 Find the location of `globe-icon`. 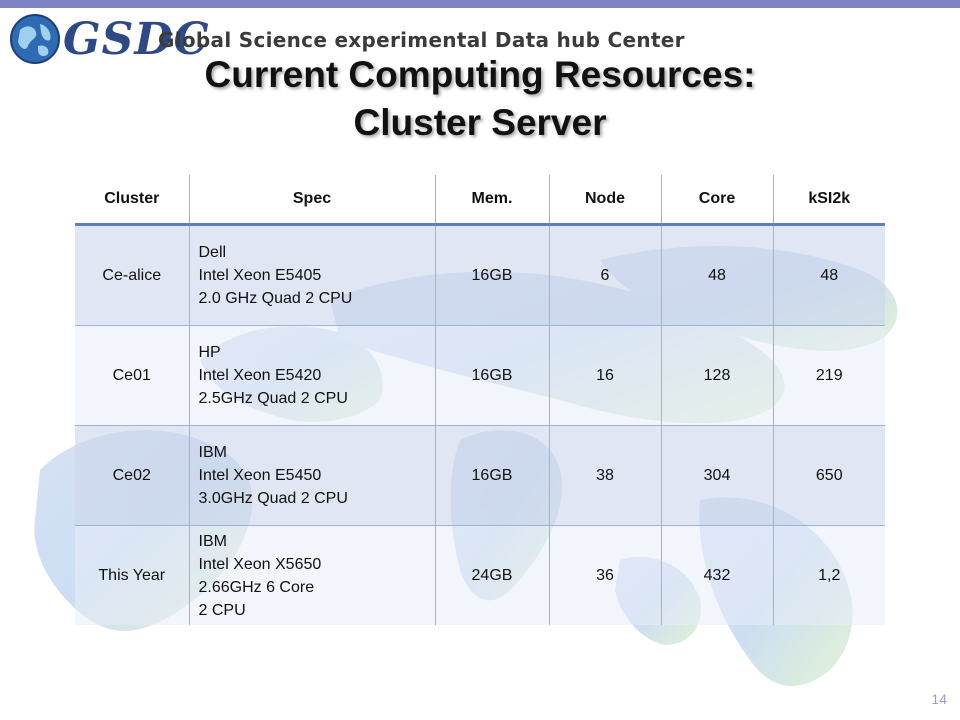

globe-icon is located at coordinates (35, 39).